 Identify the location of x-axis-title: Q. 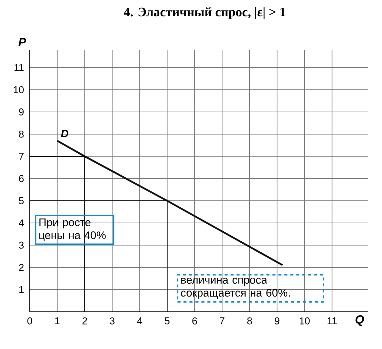
(360, 321).